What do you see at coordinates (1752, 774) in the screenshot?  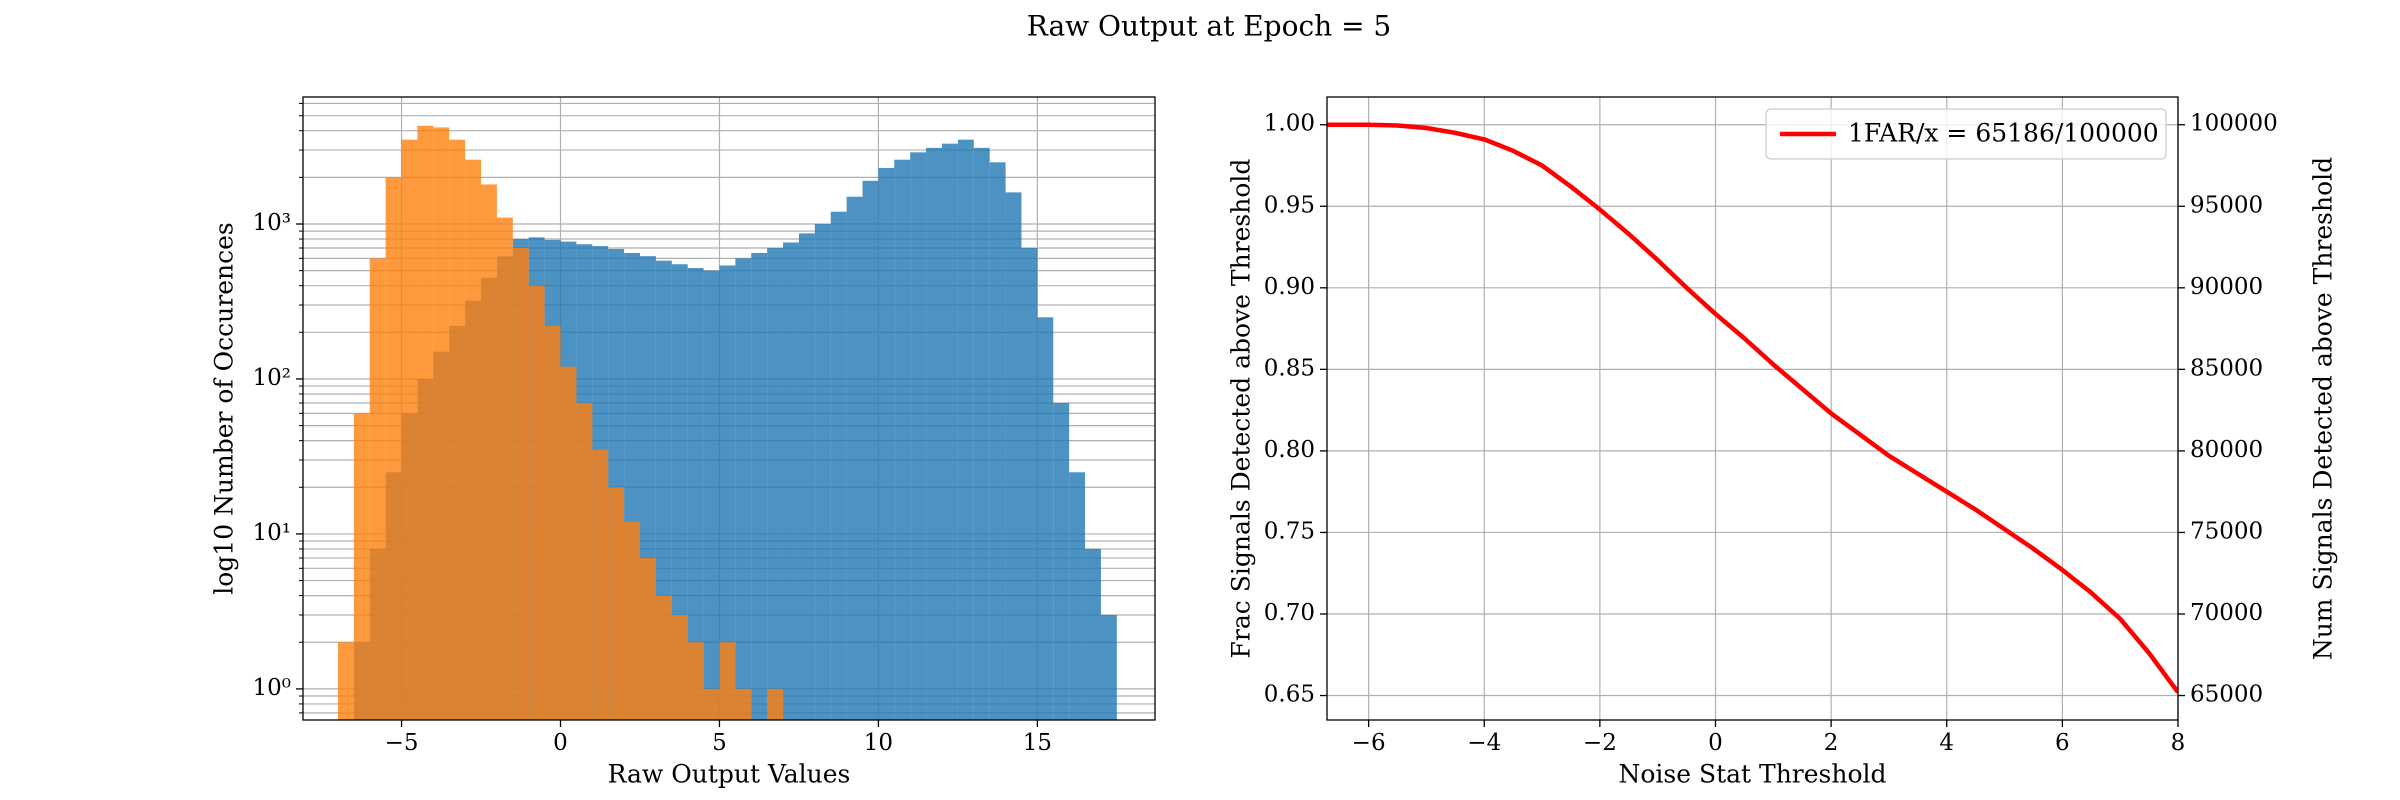 I see `x-axis-label: Noise Stat Threshold` at bounding box center [1752, 774].